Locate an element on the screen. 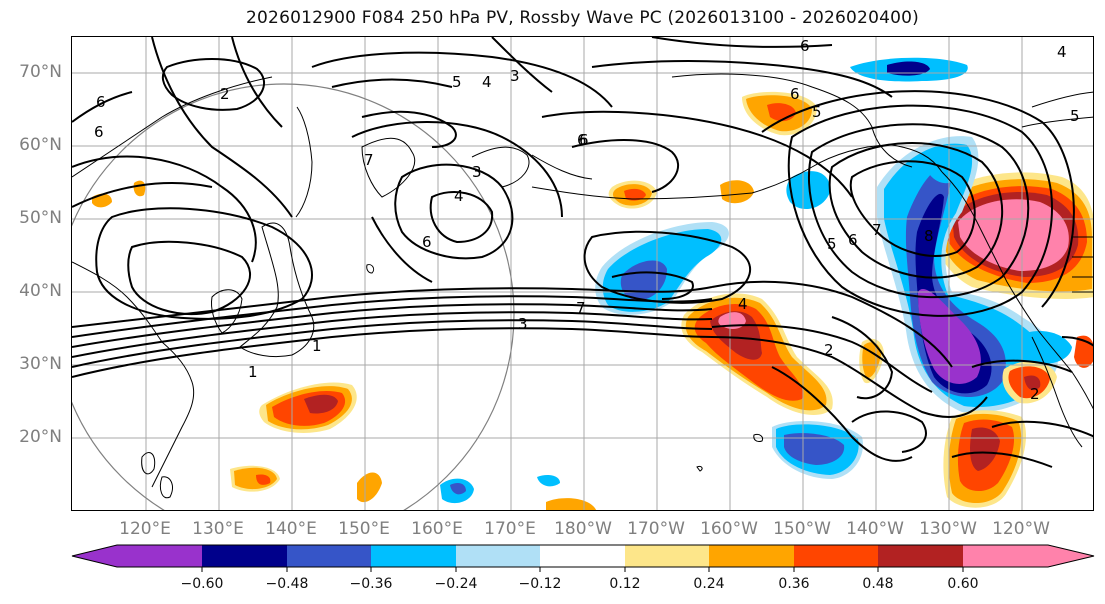 The image size is (1105, 604). lon-label-180w: 180°W is located at coordinates (583, 529).